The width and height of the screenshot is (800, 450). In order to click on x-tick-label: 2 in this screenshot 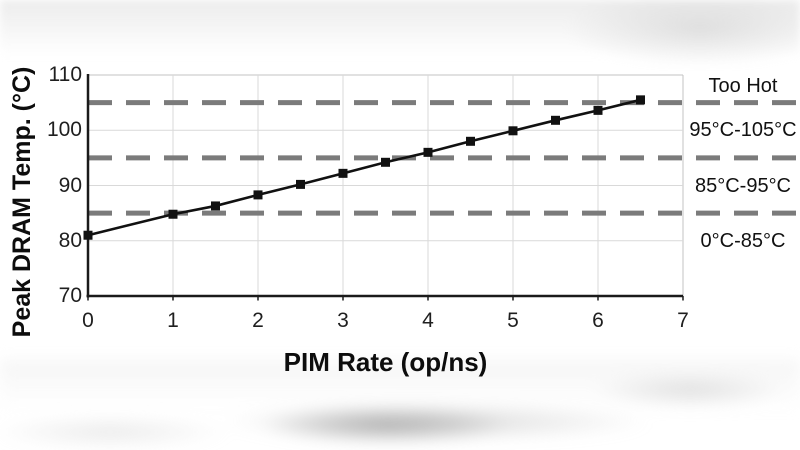, I will do `click(258, 320)`.